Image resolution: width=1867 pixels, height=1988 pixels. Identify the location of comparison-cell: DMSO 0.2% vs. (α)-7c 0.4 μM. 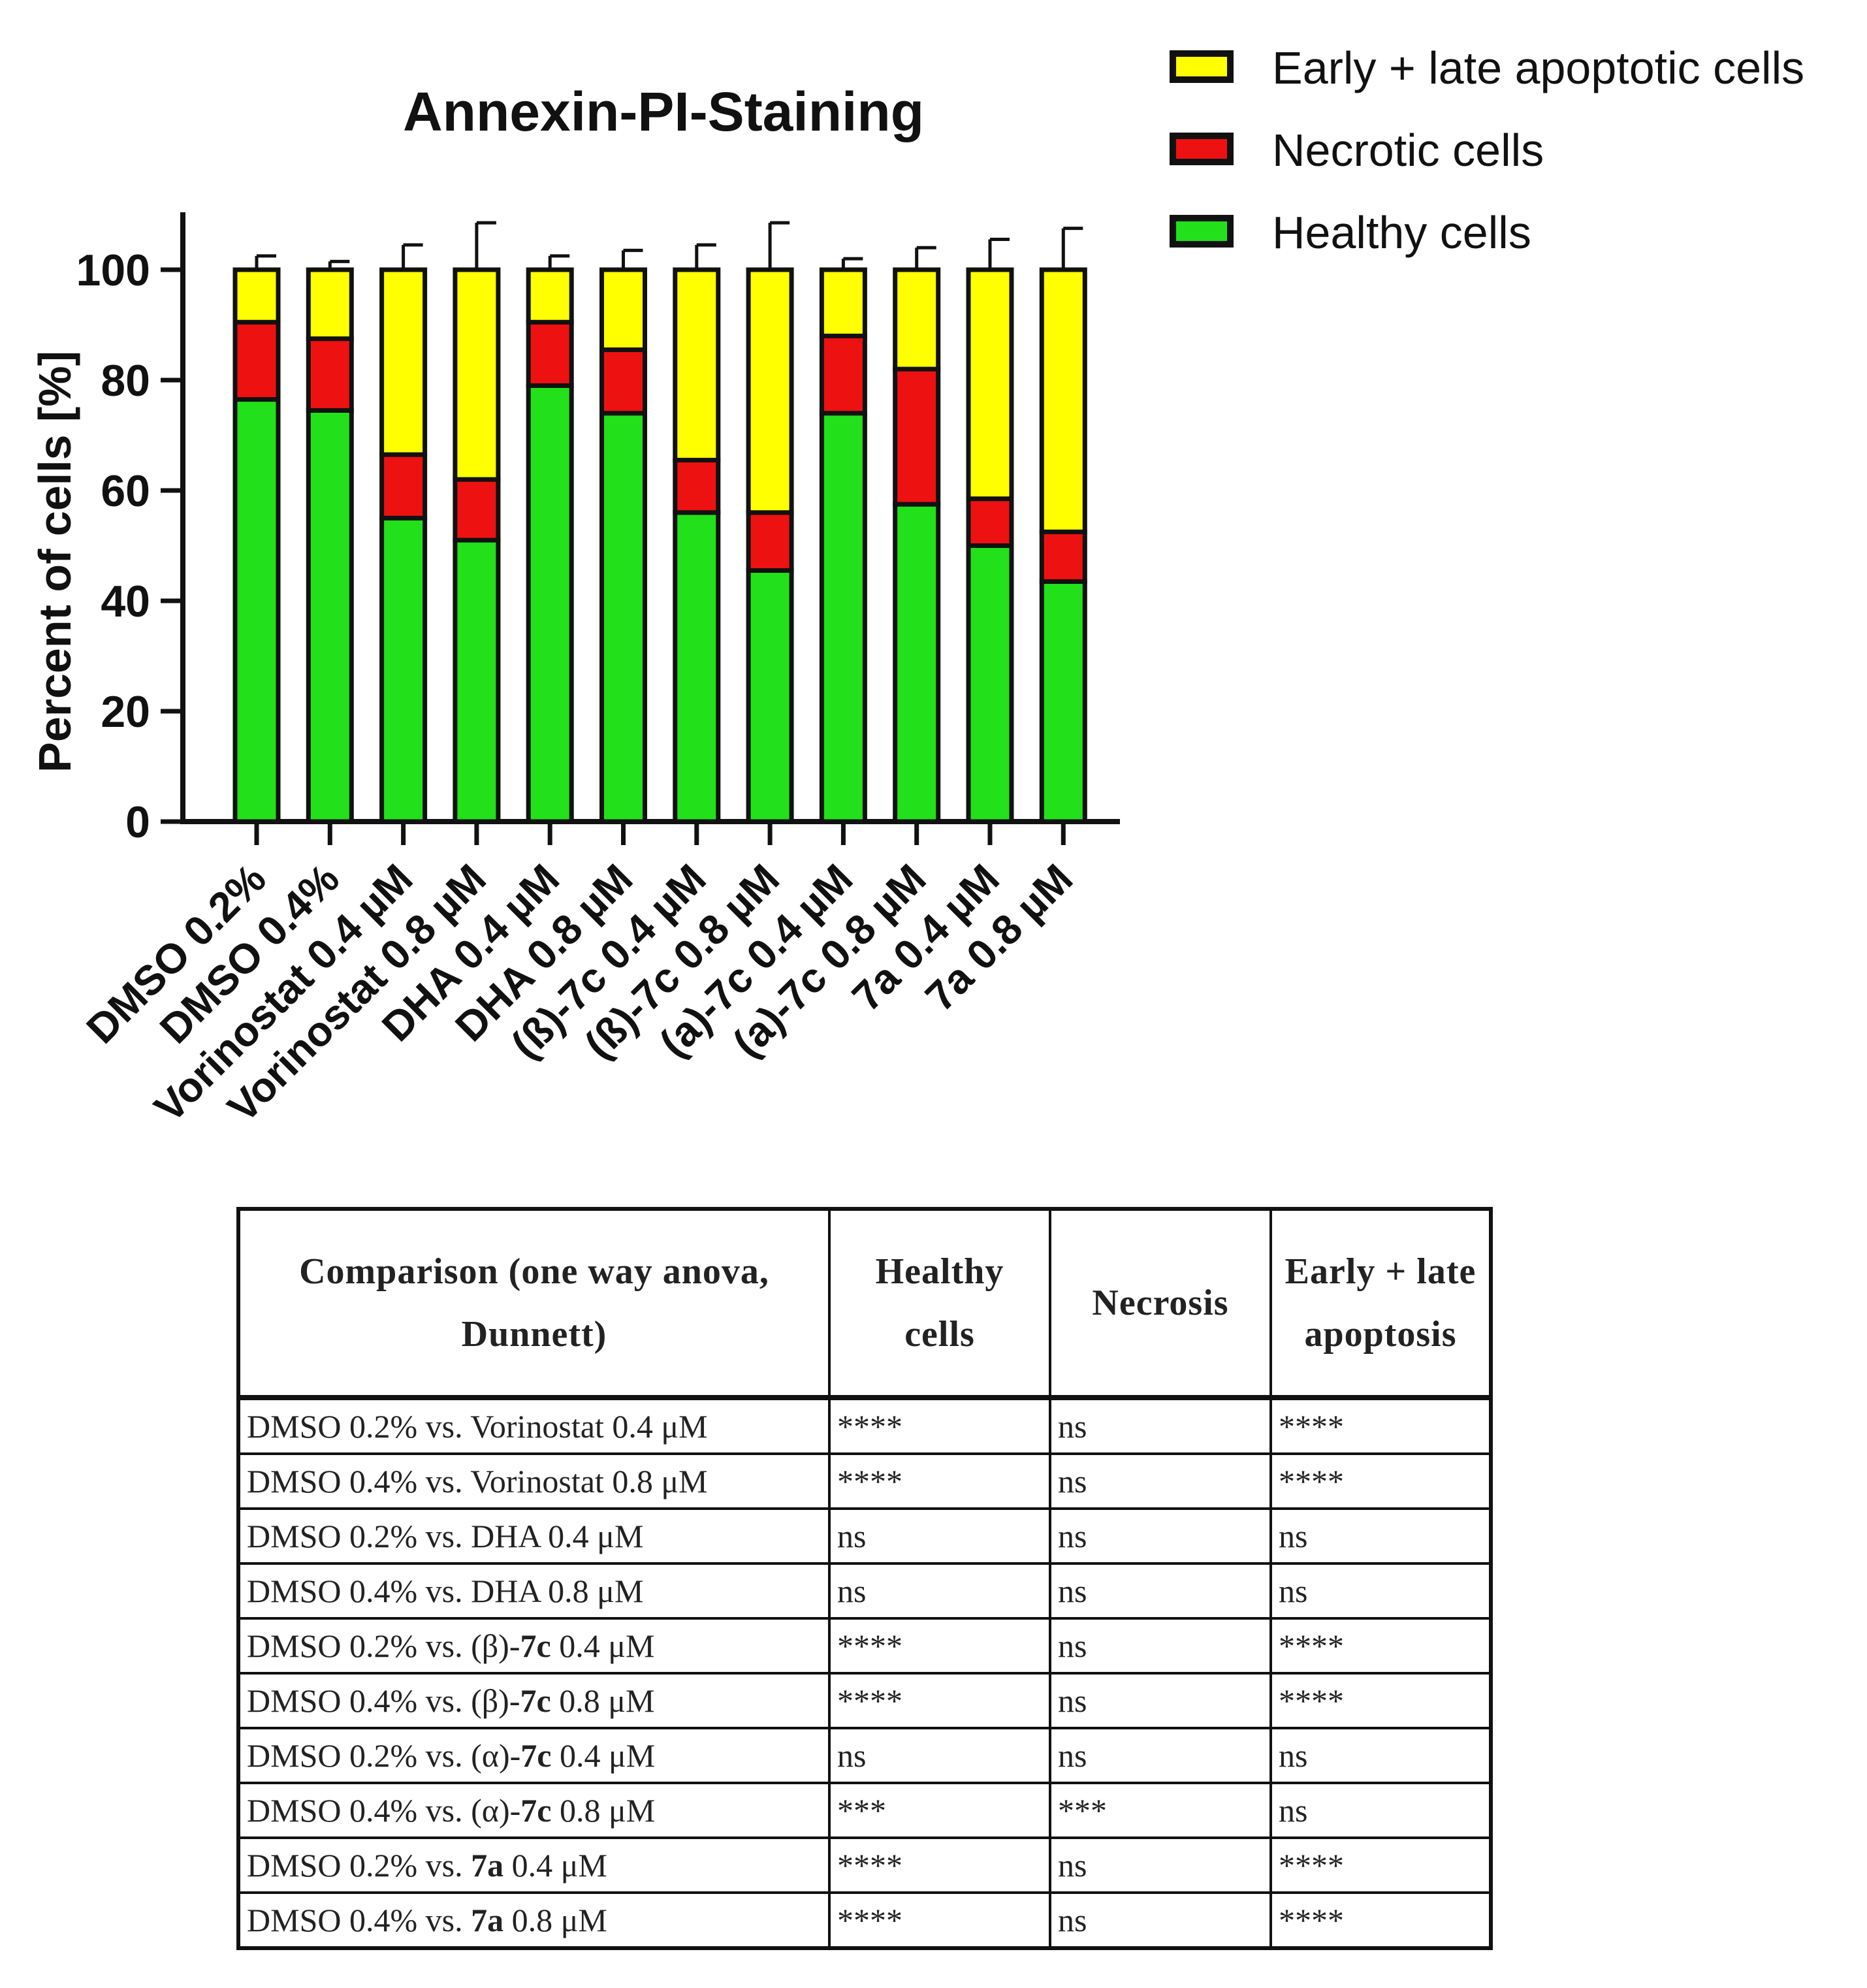
(534, 1755).